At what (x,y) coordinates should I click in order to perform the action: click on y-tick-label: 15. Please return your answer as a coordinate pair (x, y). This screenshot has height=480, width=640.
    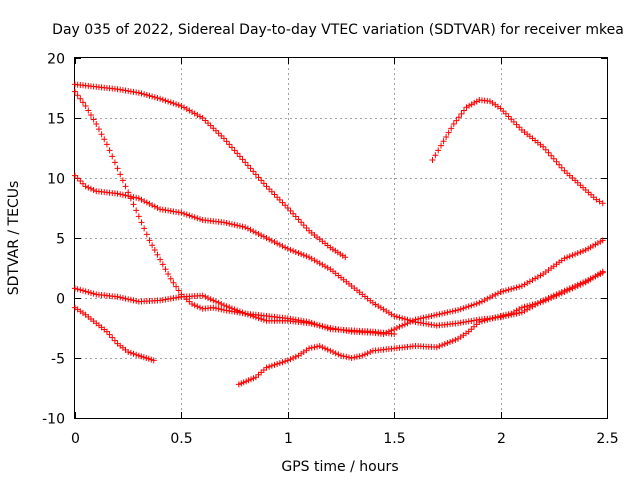
    Looking at the image, I should click on (56, 120).